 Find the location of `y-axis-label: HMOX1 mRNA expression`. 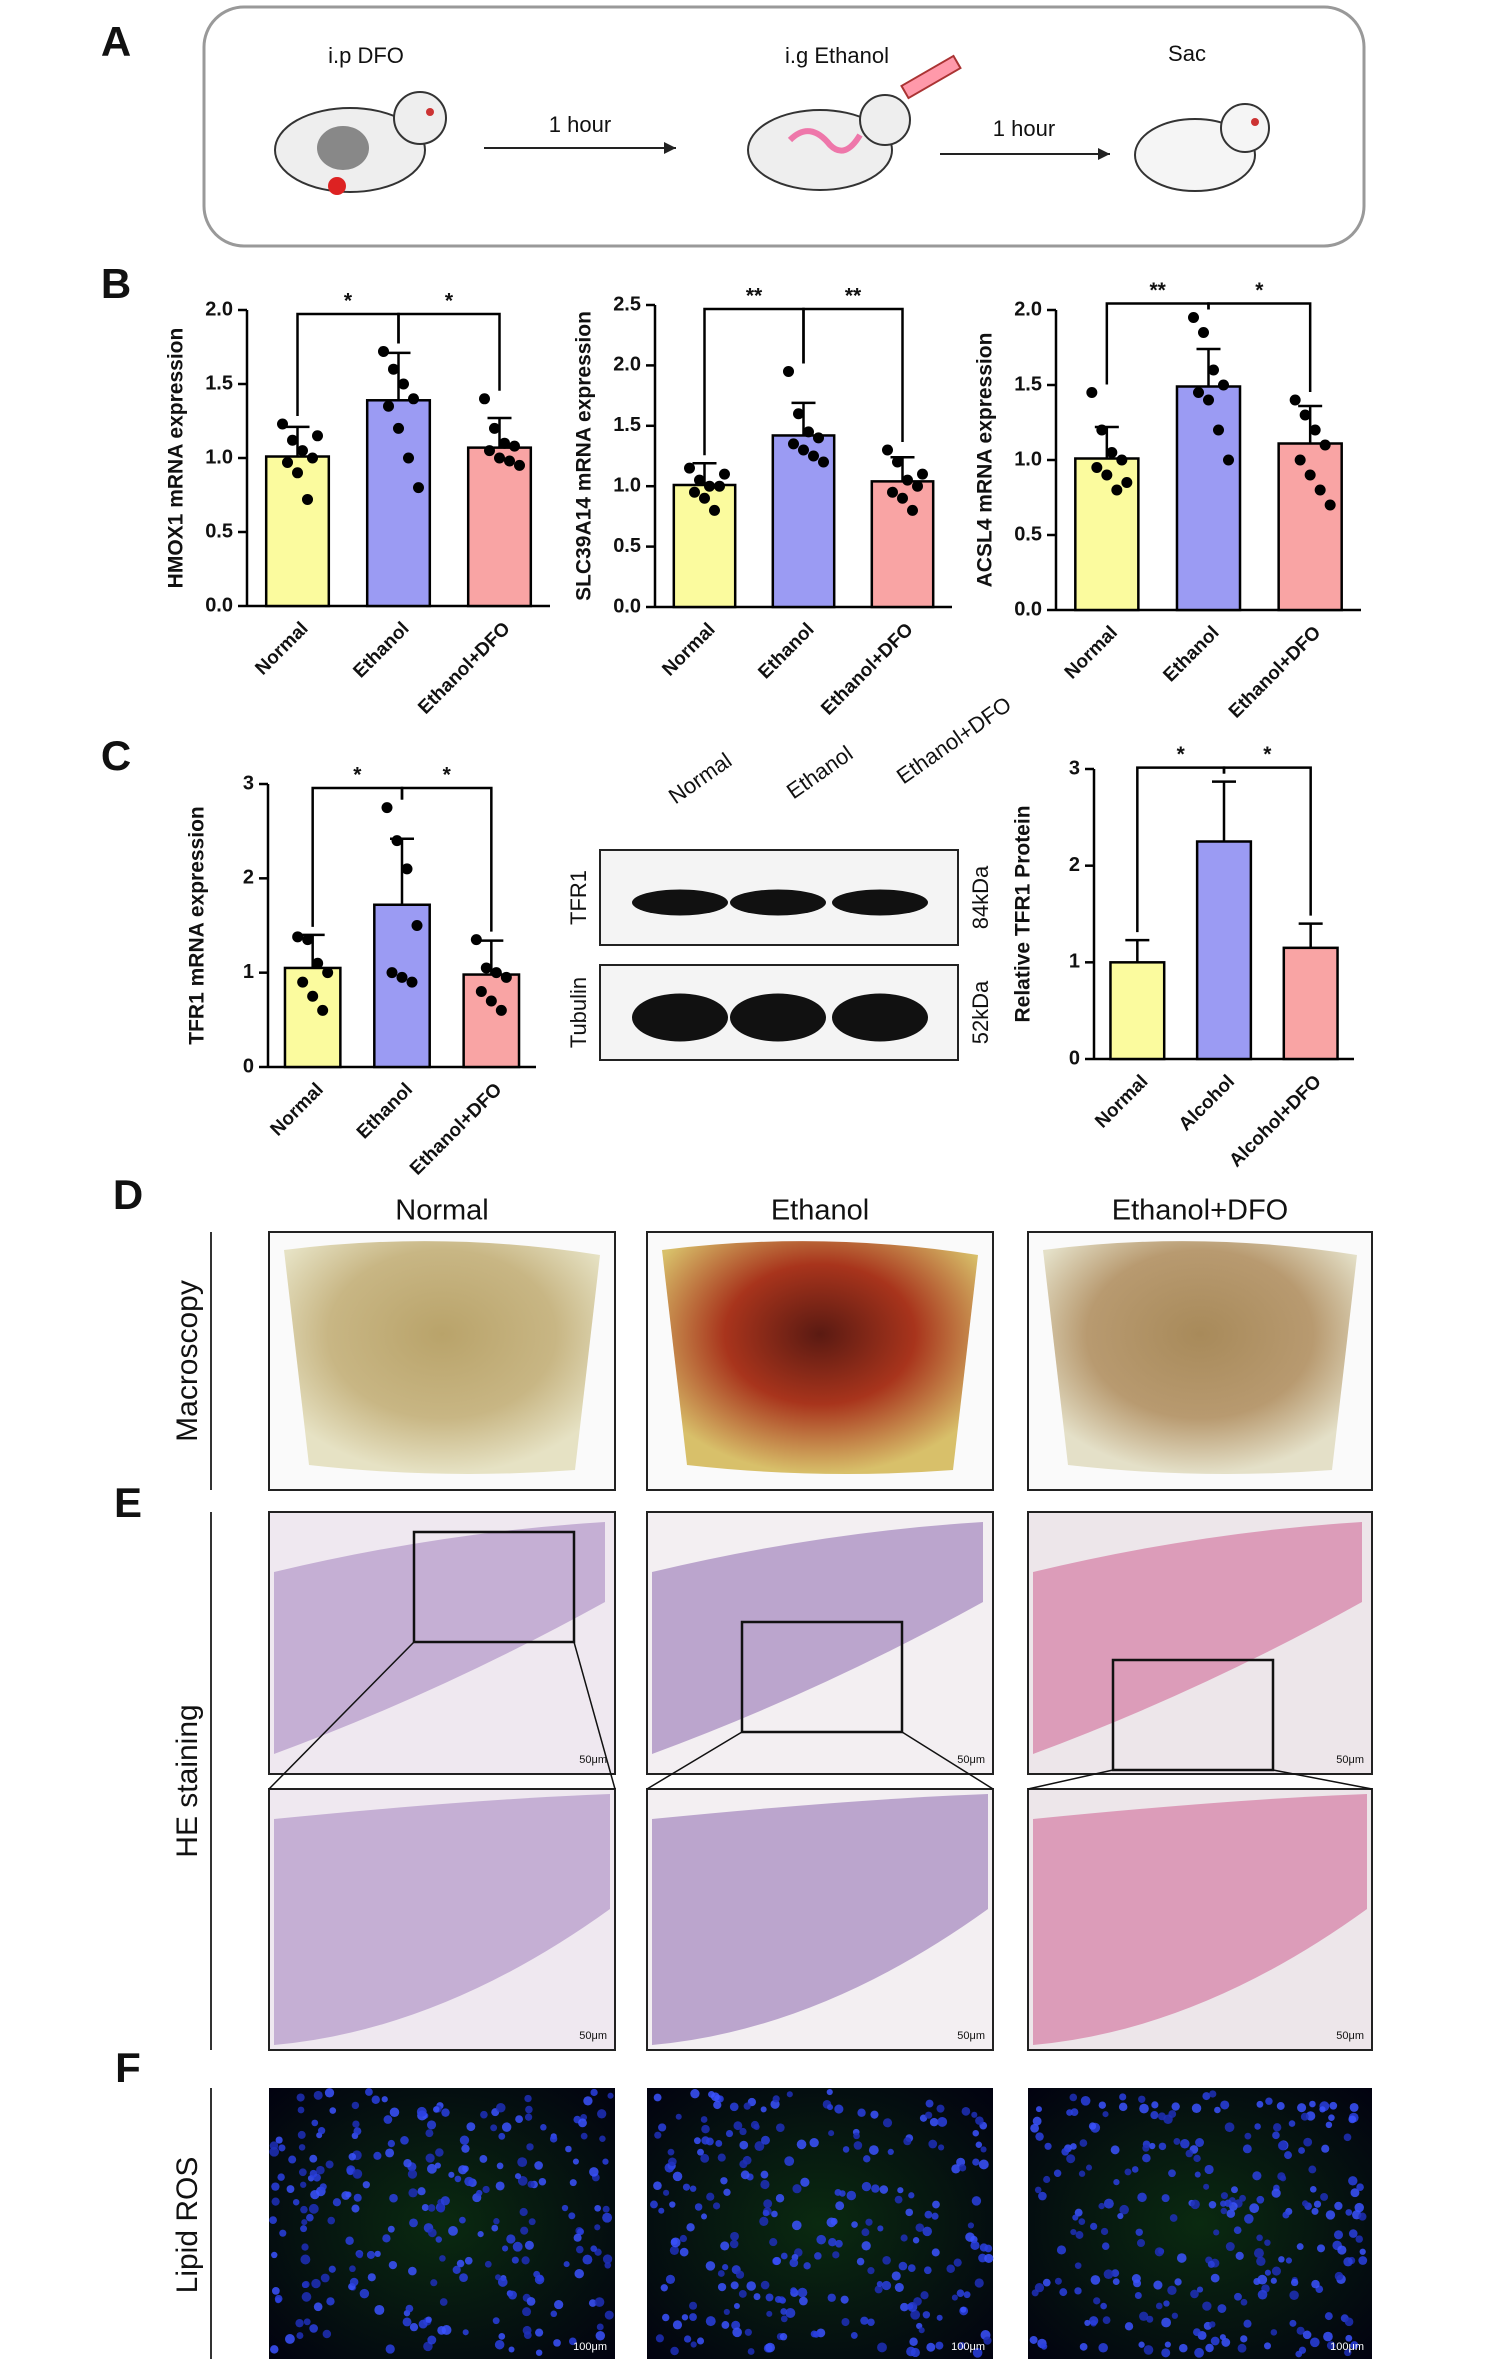

y-axis-label: HMOX1 mRNA expression is located at coordinates (176, 458).